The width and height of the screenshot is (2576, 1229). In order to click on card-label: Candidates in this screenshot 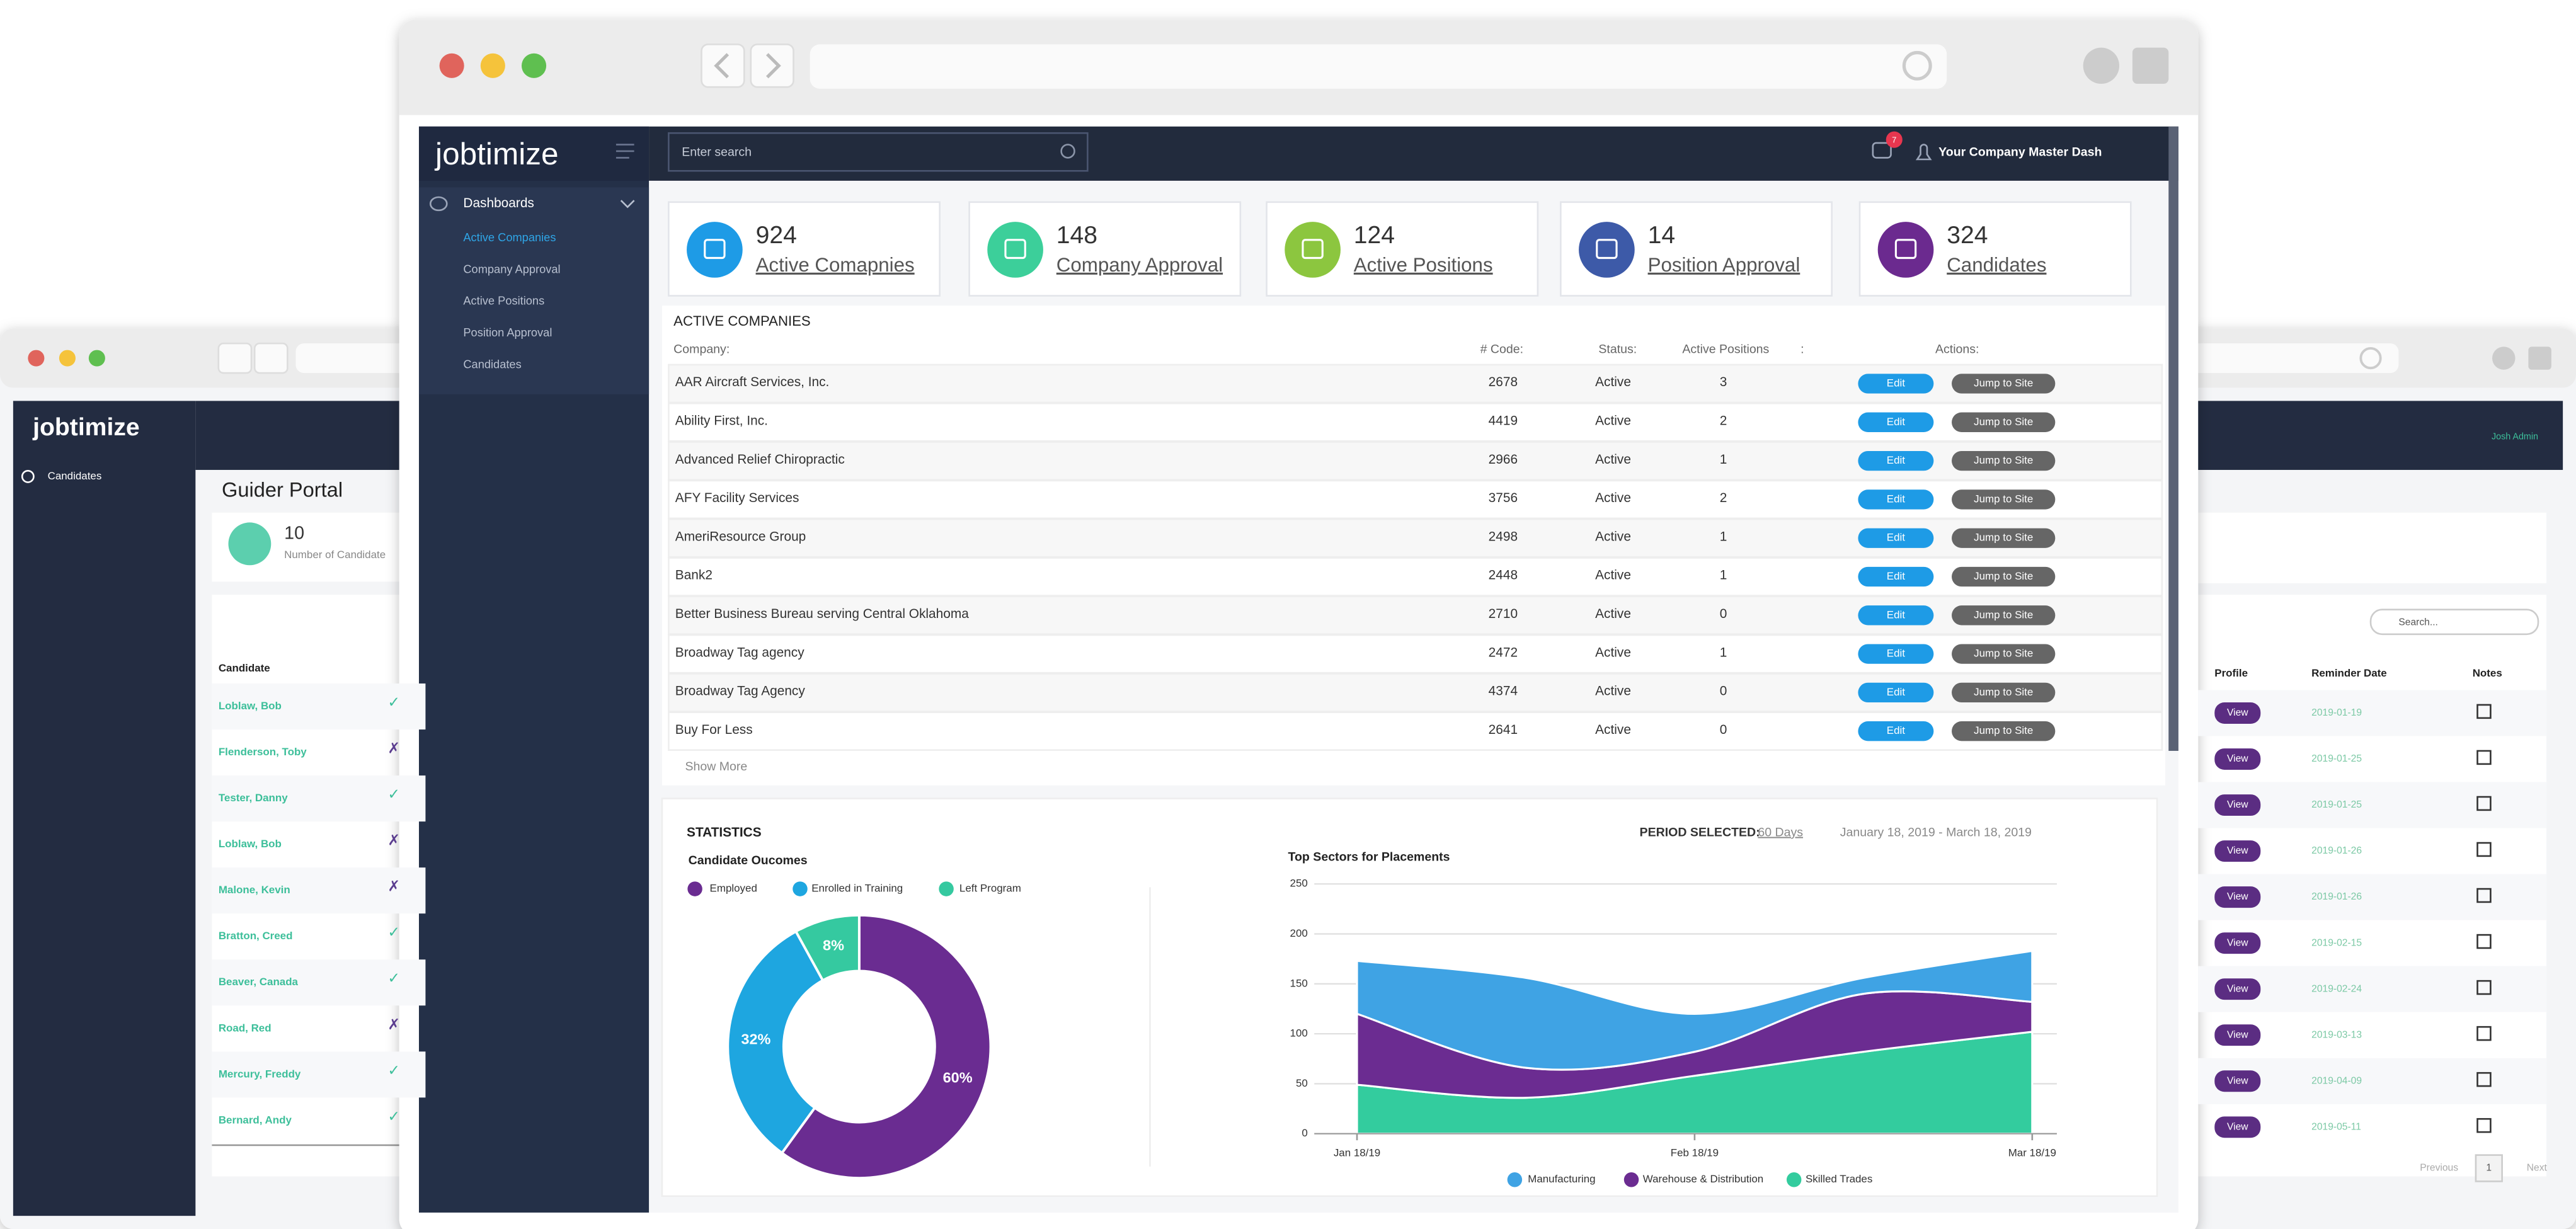, I will do `click(1996, 265)`.